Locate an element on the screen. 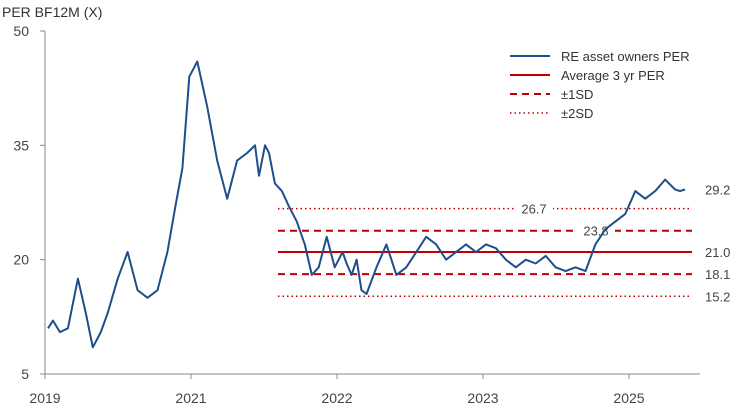 This screenshot has height=413, width=740. last-value-label: 29.2 is located at coordinates (717, 190).